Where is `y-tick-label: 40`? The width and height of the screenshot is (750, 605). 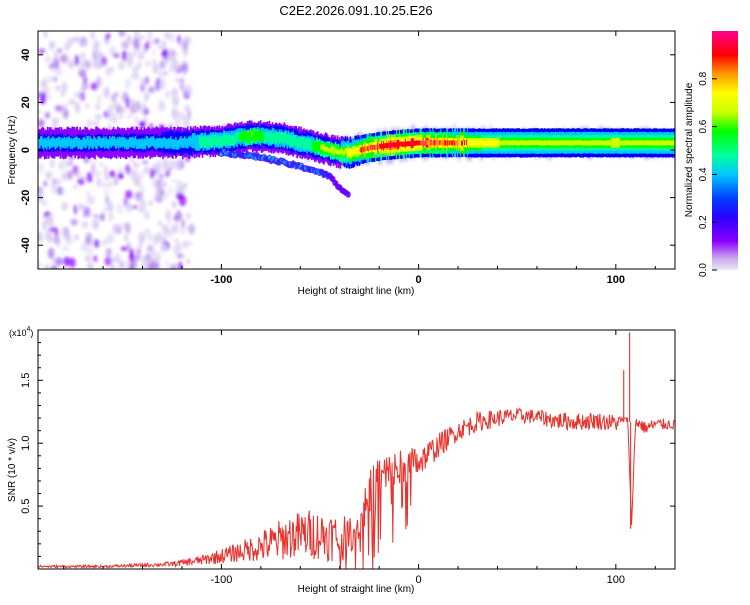
y-tick-label: 40 is located at coordinates (26, 55).